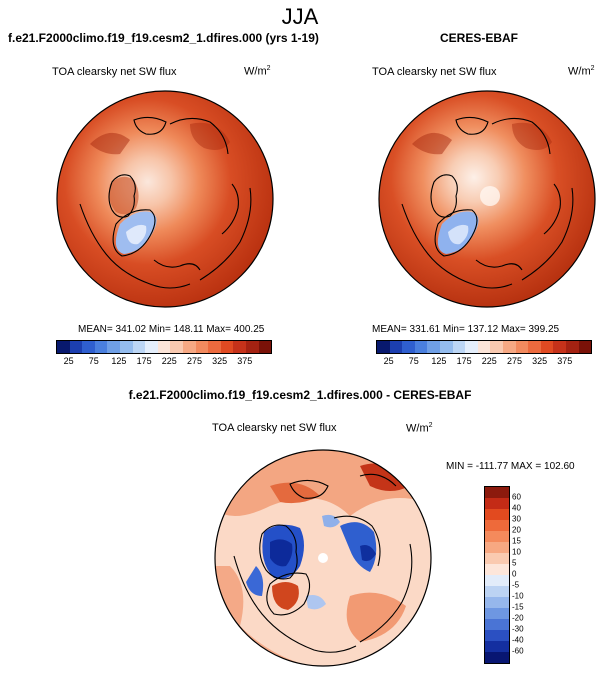 This screenshot has width=600, height=673. I want to click on left-stats: MEAN= 341.02 Min= 148.11 Max= 400.25, so click(171, 329).